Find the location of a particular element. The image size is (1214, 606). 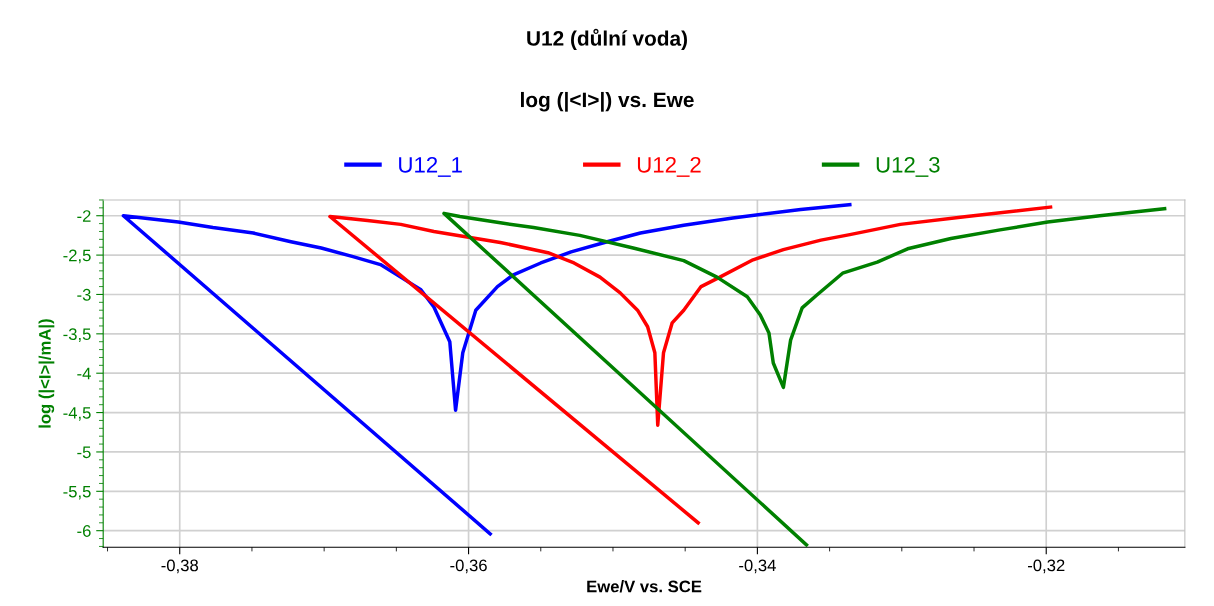

chart-title: U12 (důlní voda) is located at coordinates (607, 39).